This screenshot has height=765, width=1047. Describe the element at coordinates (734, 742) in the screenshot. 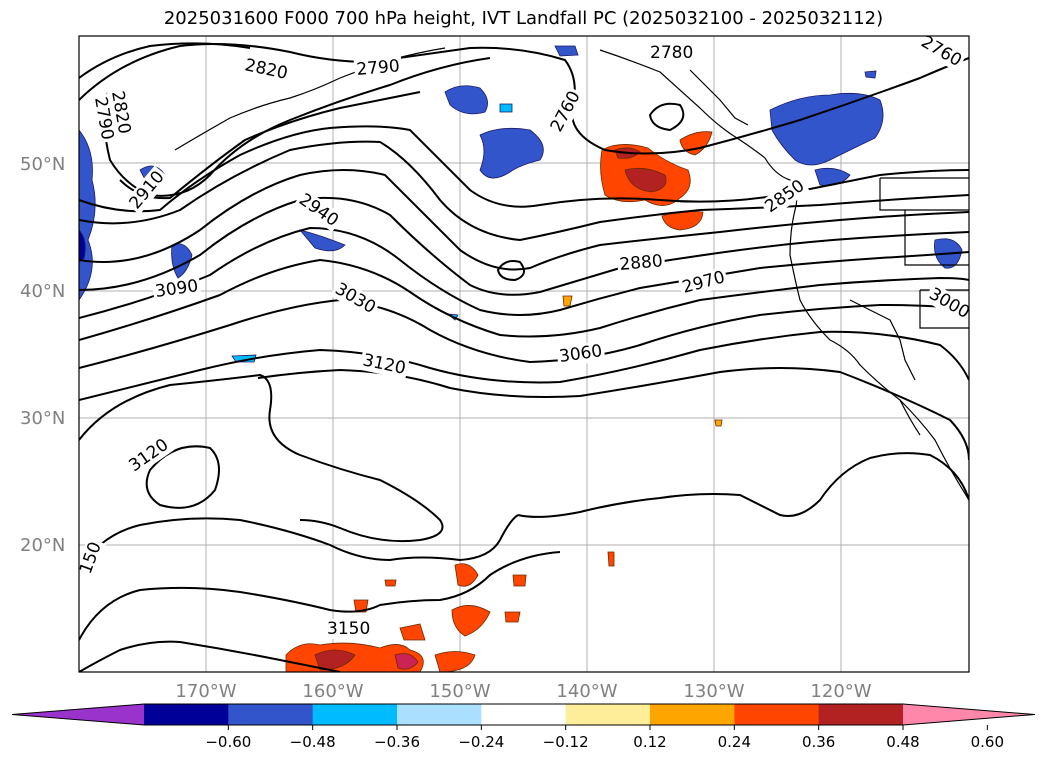

I see `colorbar-tick-label: 0.24` at that location.